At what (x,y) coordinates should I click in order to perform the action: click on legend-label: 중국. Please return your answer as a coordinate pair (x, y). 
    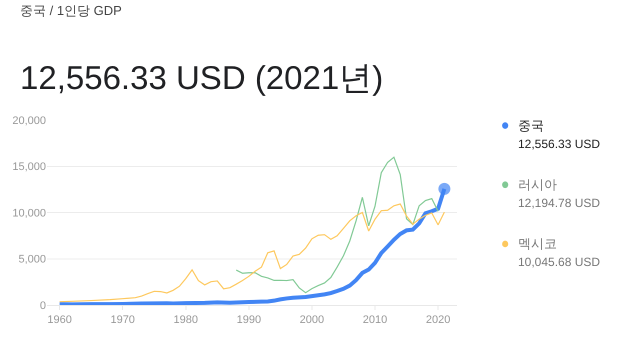
    Looking at the image, I should click on (531, 125).